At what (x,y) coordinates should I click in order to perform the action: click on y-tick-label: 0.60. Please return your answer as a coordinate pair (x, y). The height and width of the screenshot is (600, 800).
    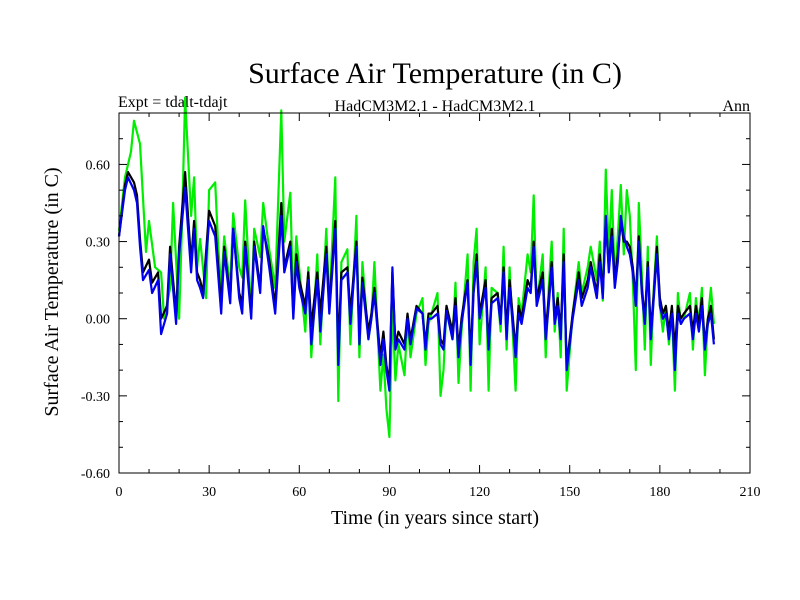
    Looking at the image, I should click on (98, 165).